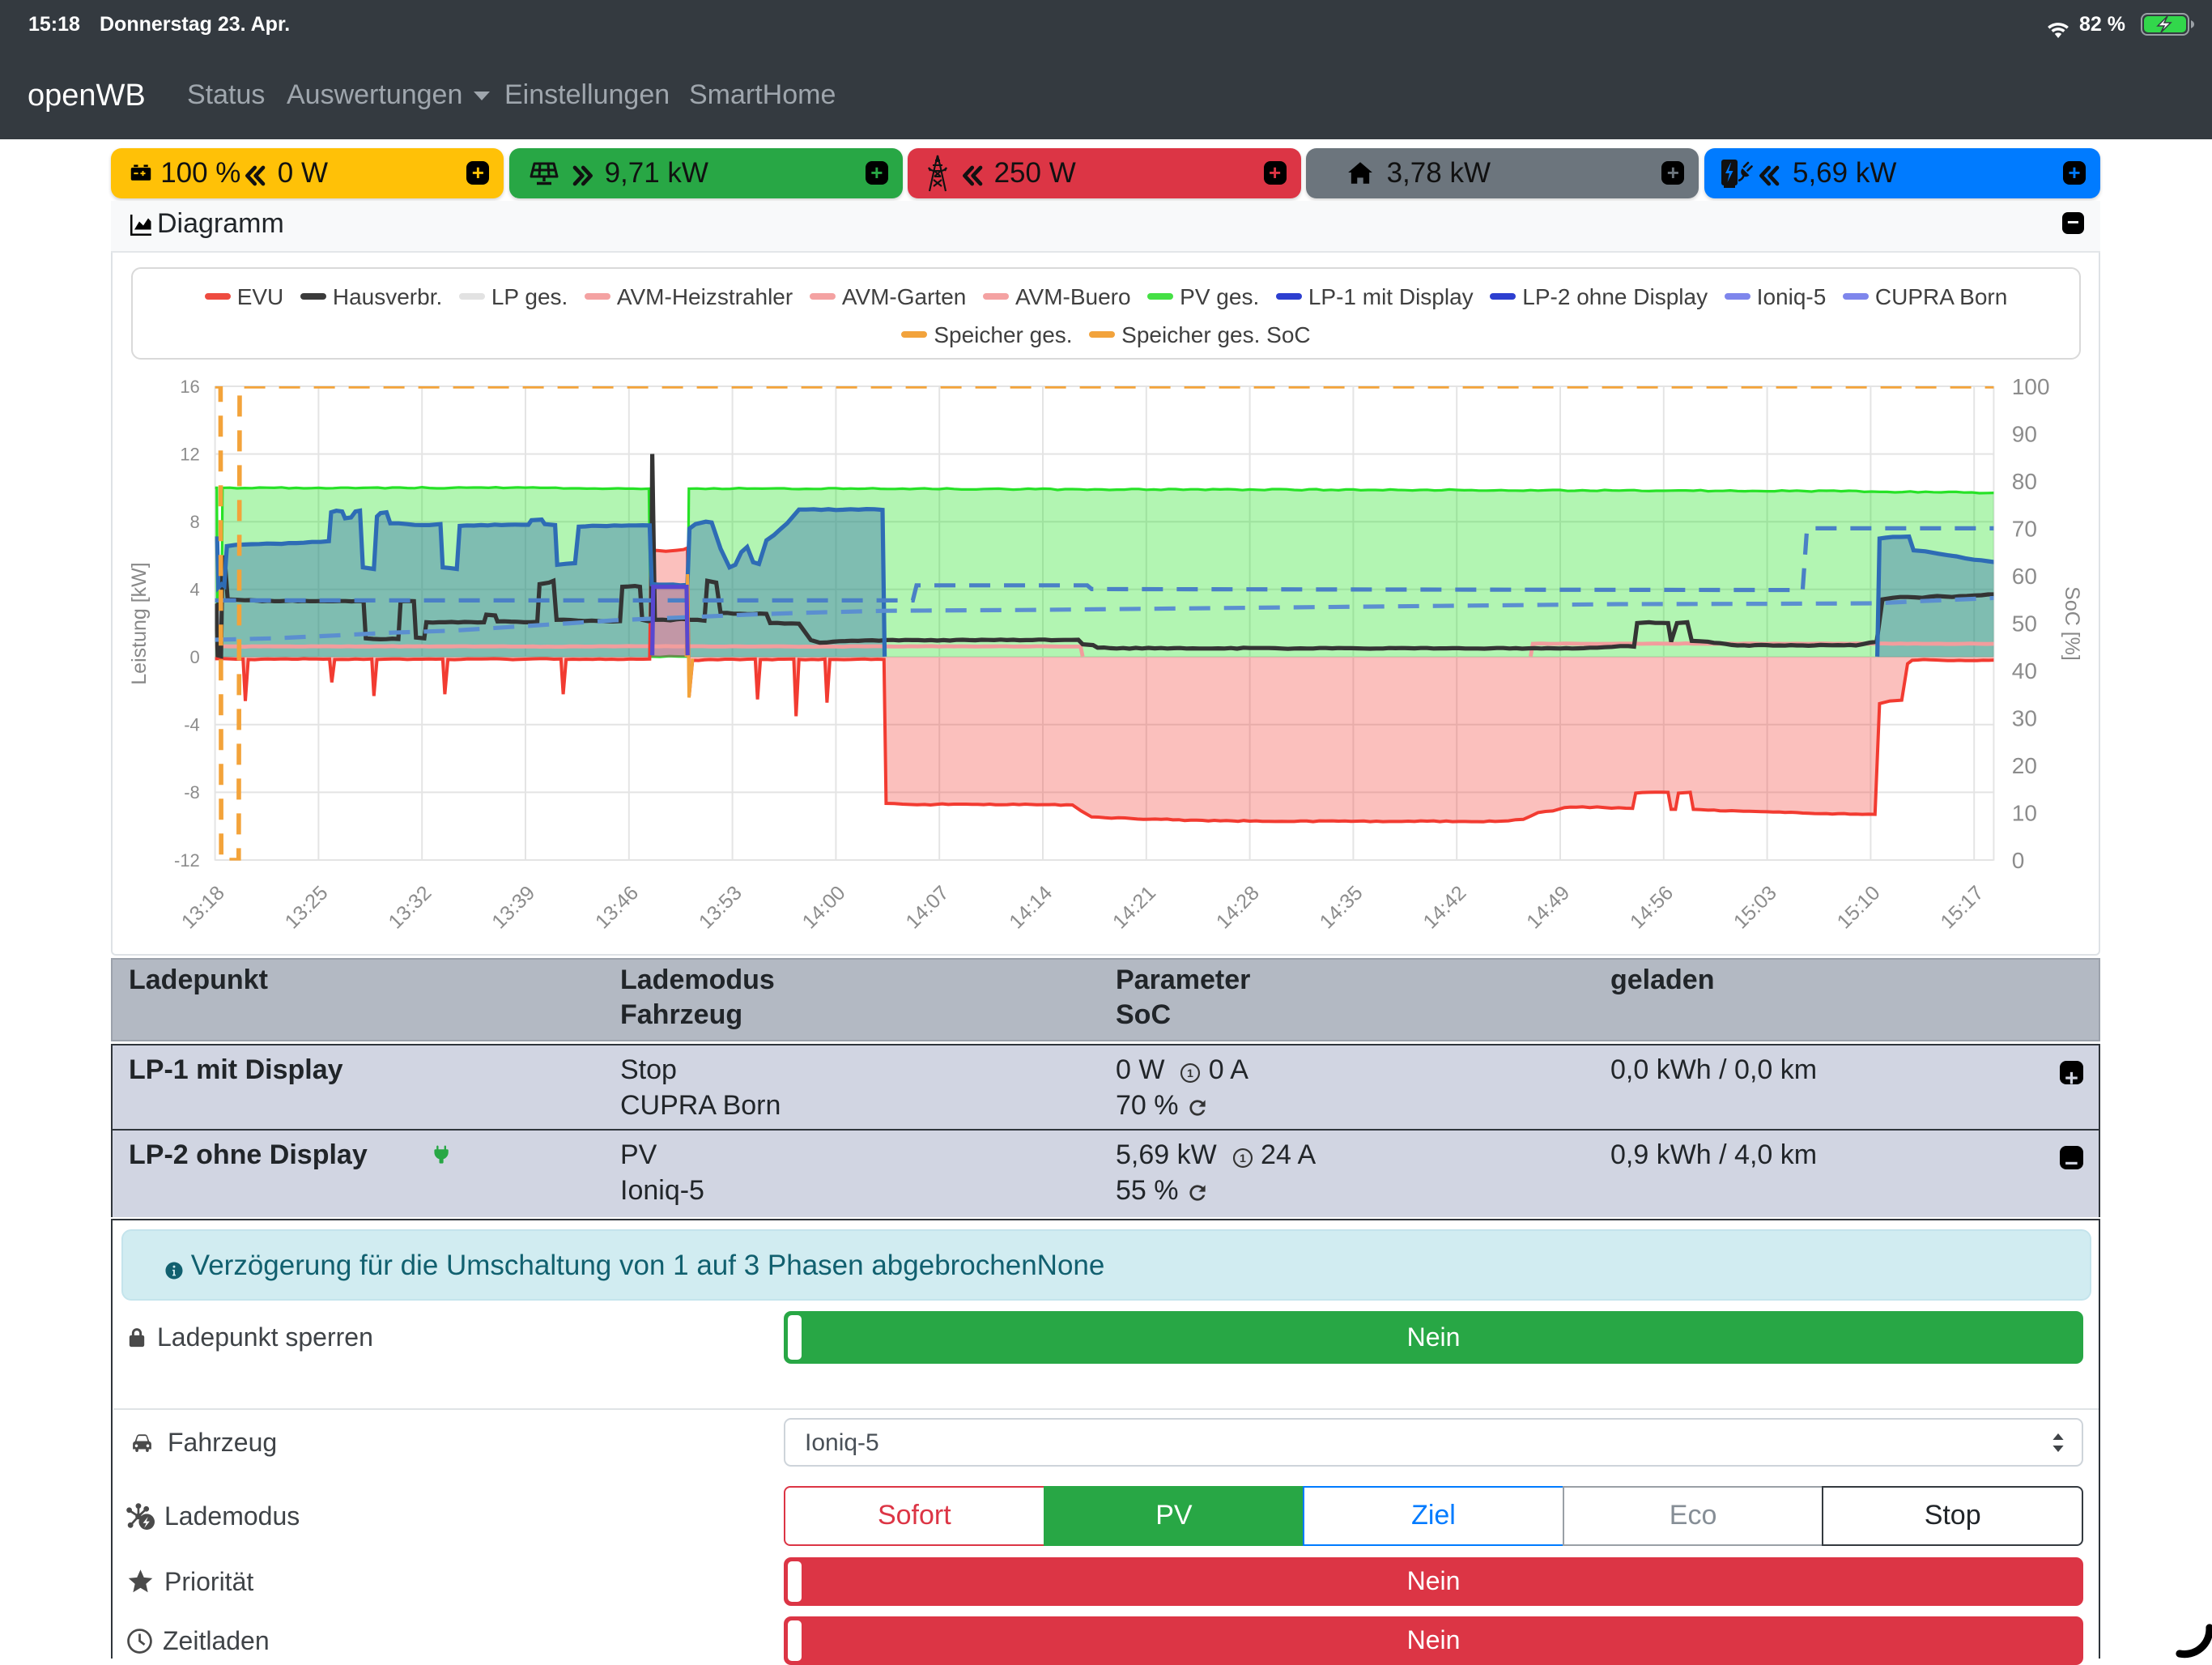 The width and height of the screenshot is (2212, 1665). What do you see at coordinates (617, 907) in the screenshot?
I see `svg-text: 13:46` at bounding box center [617, 907].